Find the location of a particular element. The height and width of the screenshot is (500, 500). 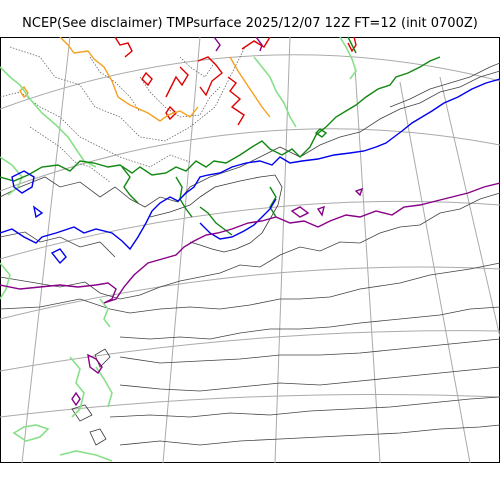

isotherm-red is located at coordinates (235, 81).